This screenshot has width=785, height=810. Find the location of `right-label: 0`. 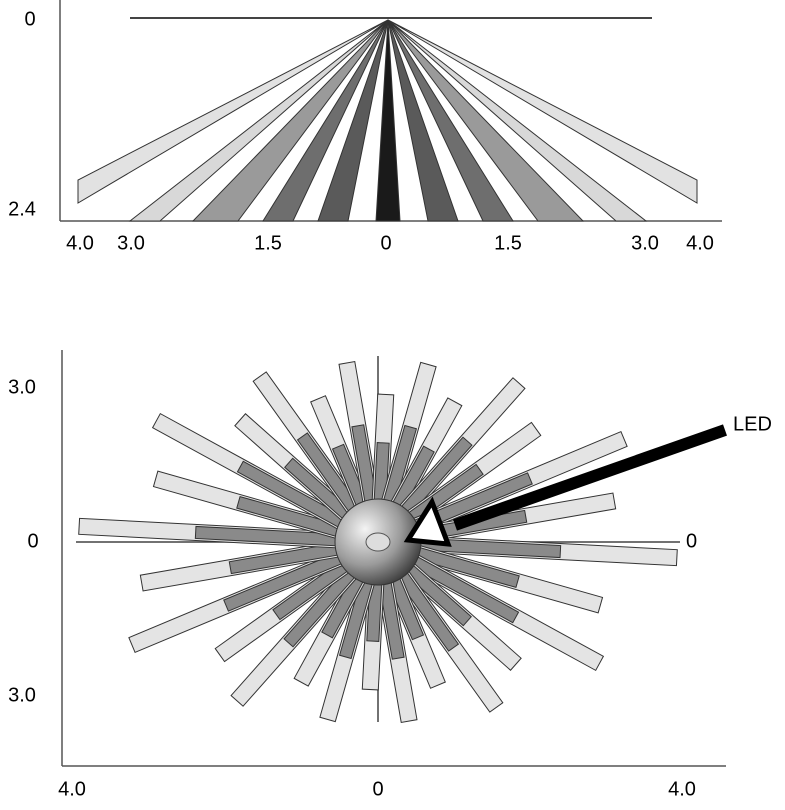

right-label: 0 is located at coordinates (691, 541).